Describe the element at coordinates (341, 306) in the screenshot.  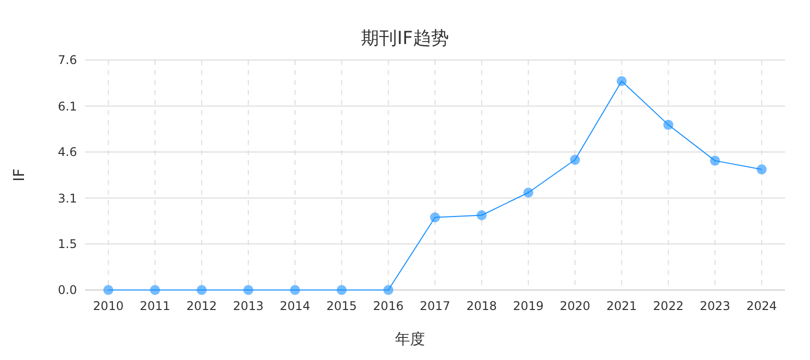
I see `x-tick-label: 2015` at that location.